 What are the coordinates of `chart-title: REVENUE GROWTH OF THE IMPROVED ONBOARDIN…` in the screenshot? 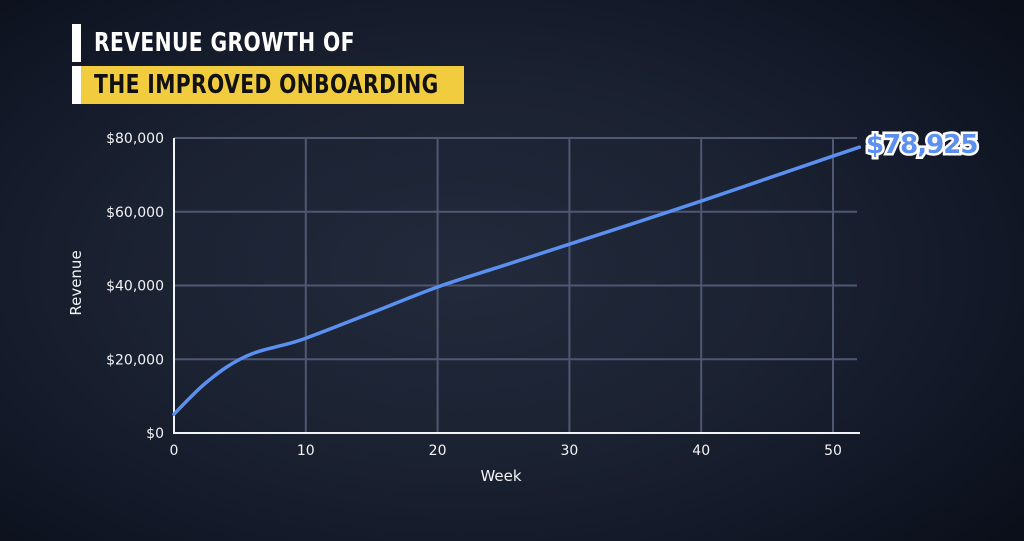 It's located at (268, 64).